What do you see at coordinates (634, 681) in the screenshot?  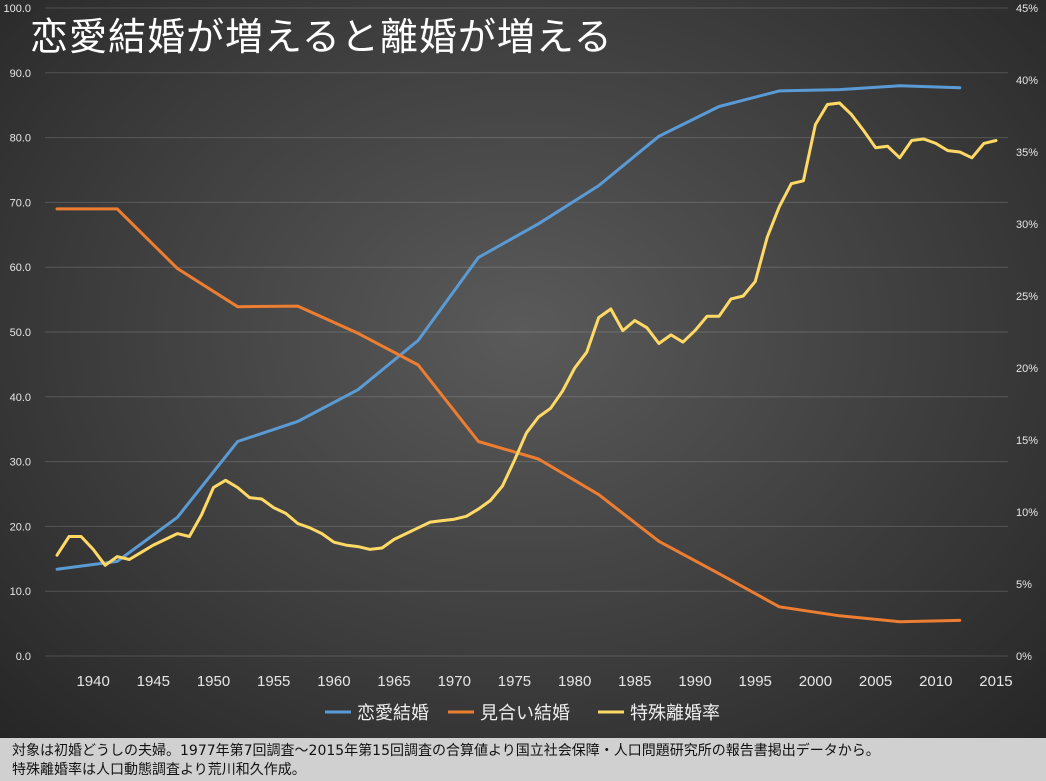 I see `x-tick-label: 1985` at bounding box center [634, 681].